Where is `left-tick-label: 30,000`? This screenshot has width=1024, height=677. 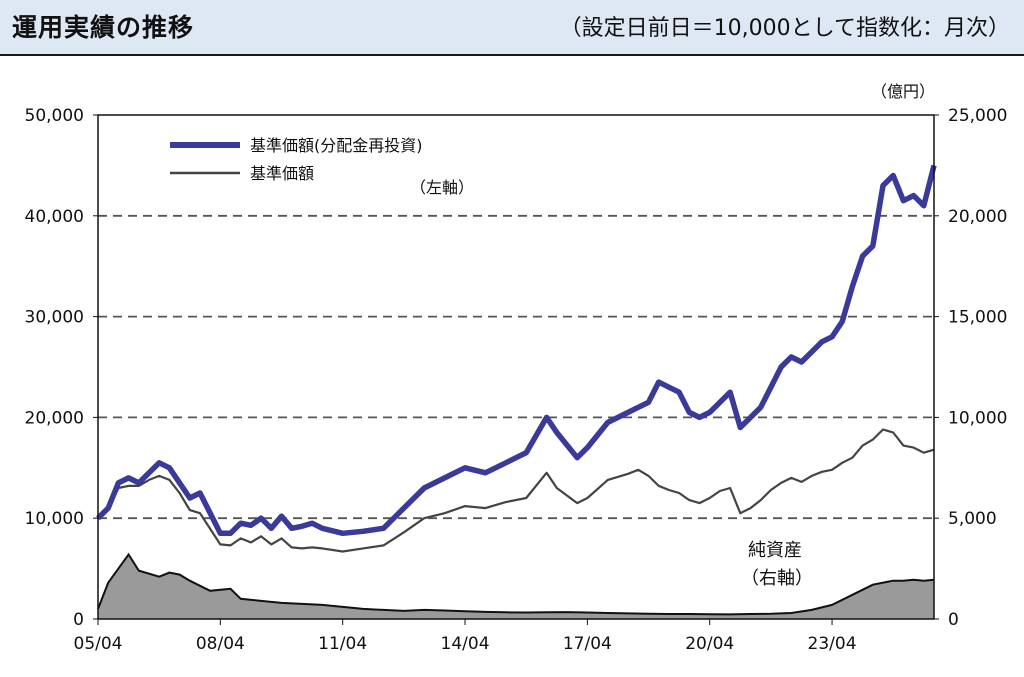 left-tick-label: 30,000 is located at coordinates (54, 318).